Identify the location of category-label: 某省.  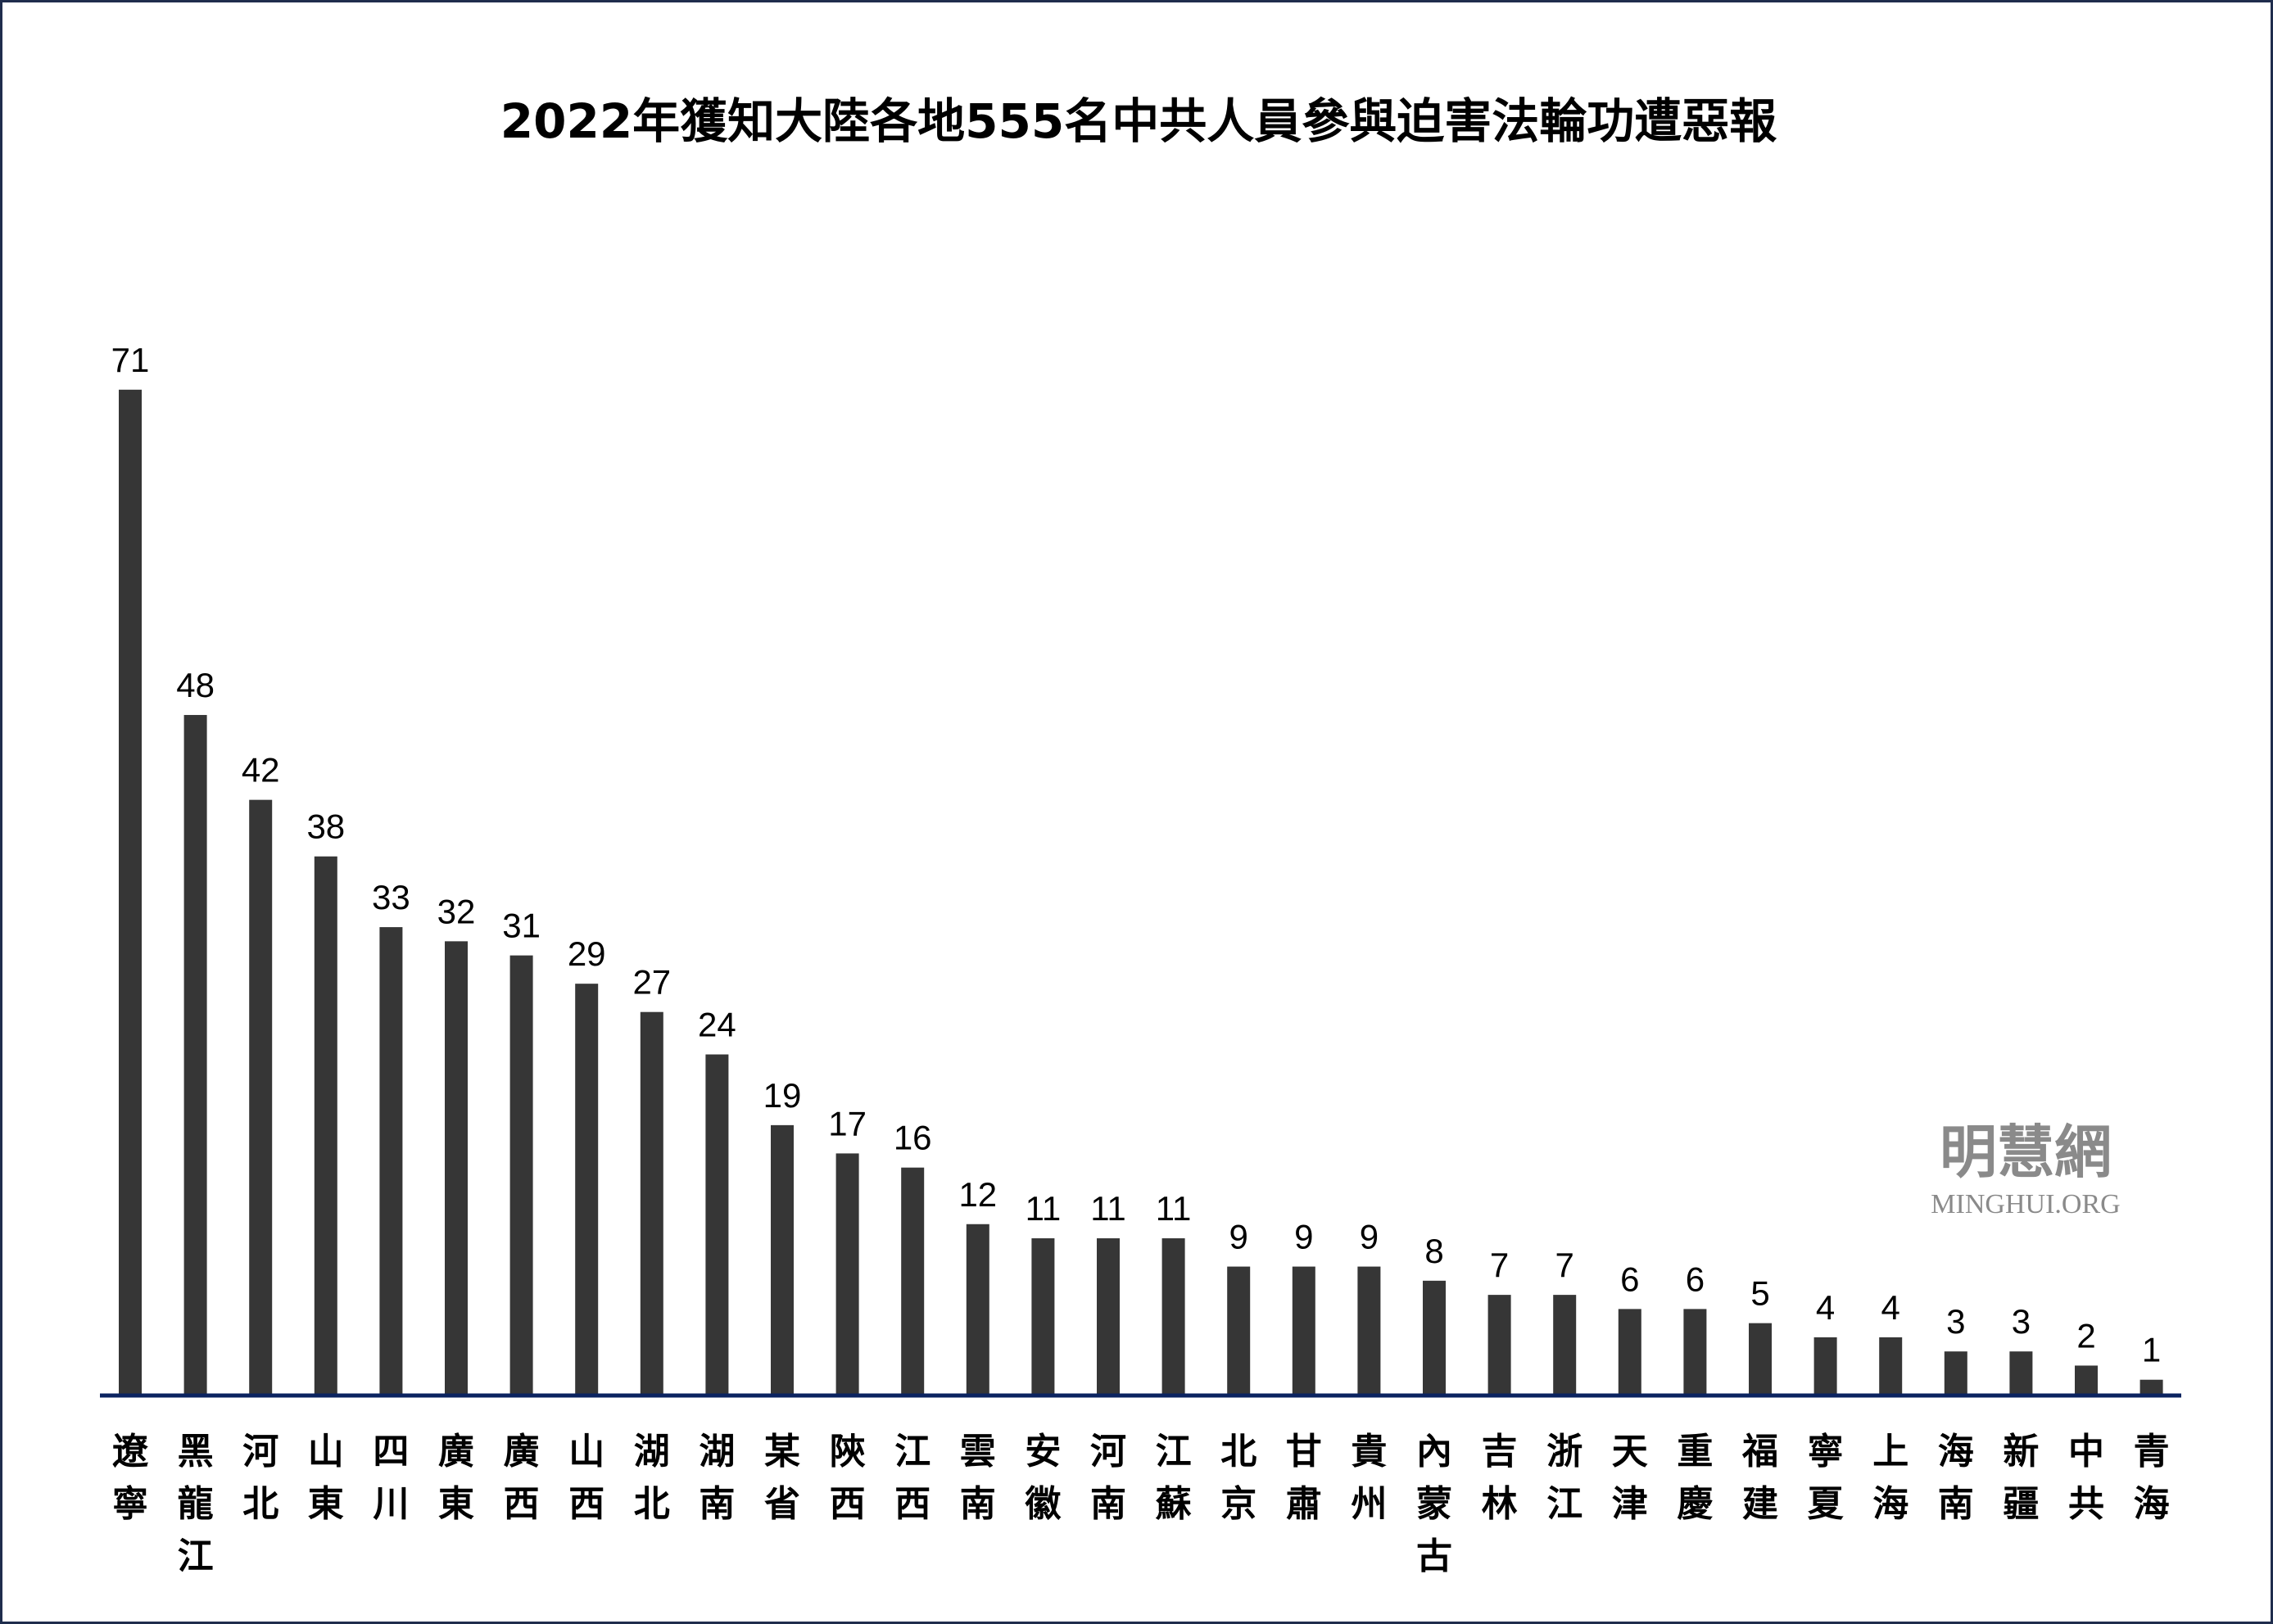
(782, 1478).